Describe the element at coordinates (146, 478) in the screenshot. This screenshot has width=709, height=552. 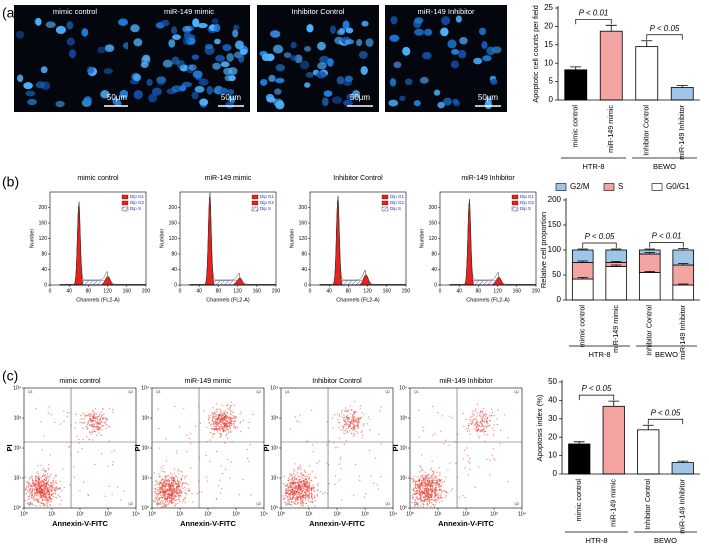
I see `y-tick-label: 10¹` at that location.